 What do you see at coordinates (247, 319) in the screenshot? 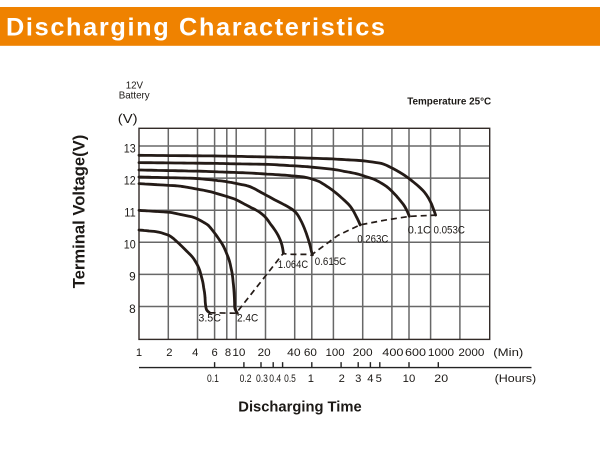
I see `svg-text: 2.4C` at bounding box center [247, 319].